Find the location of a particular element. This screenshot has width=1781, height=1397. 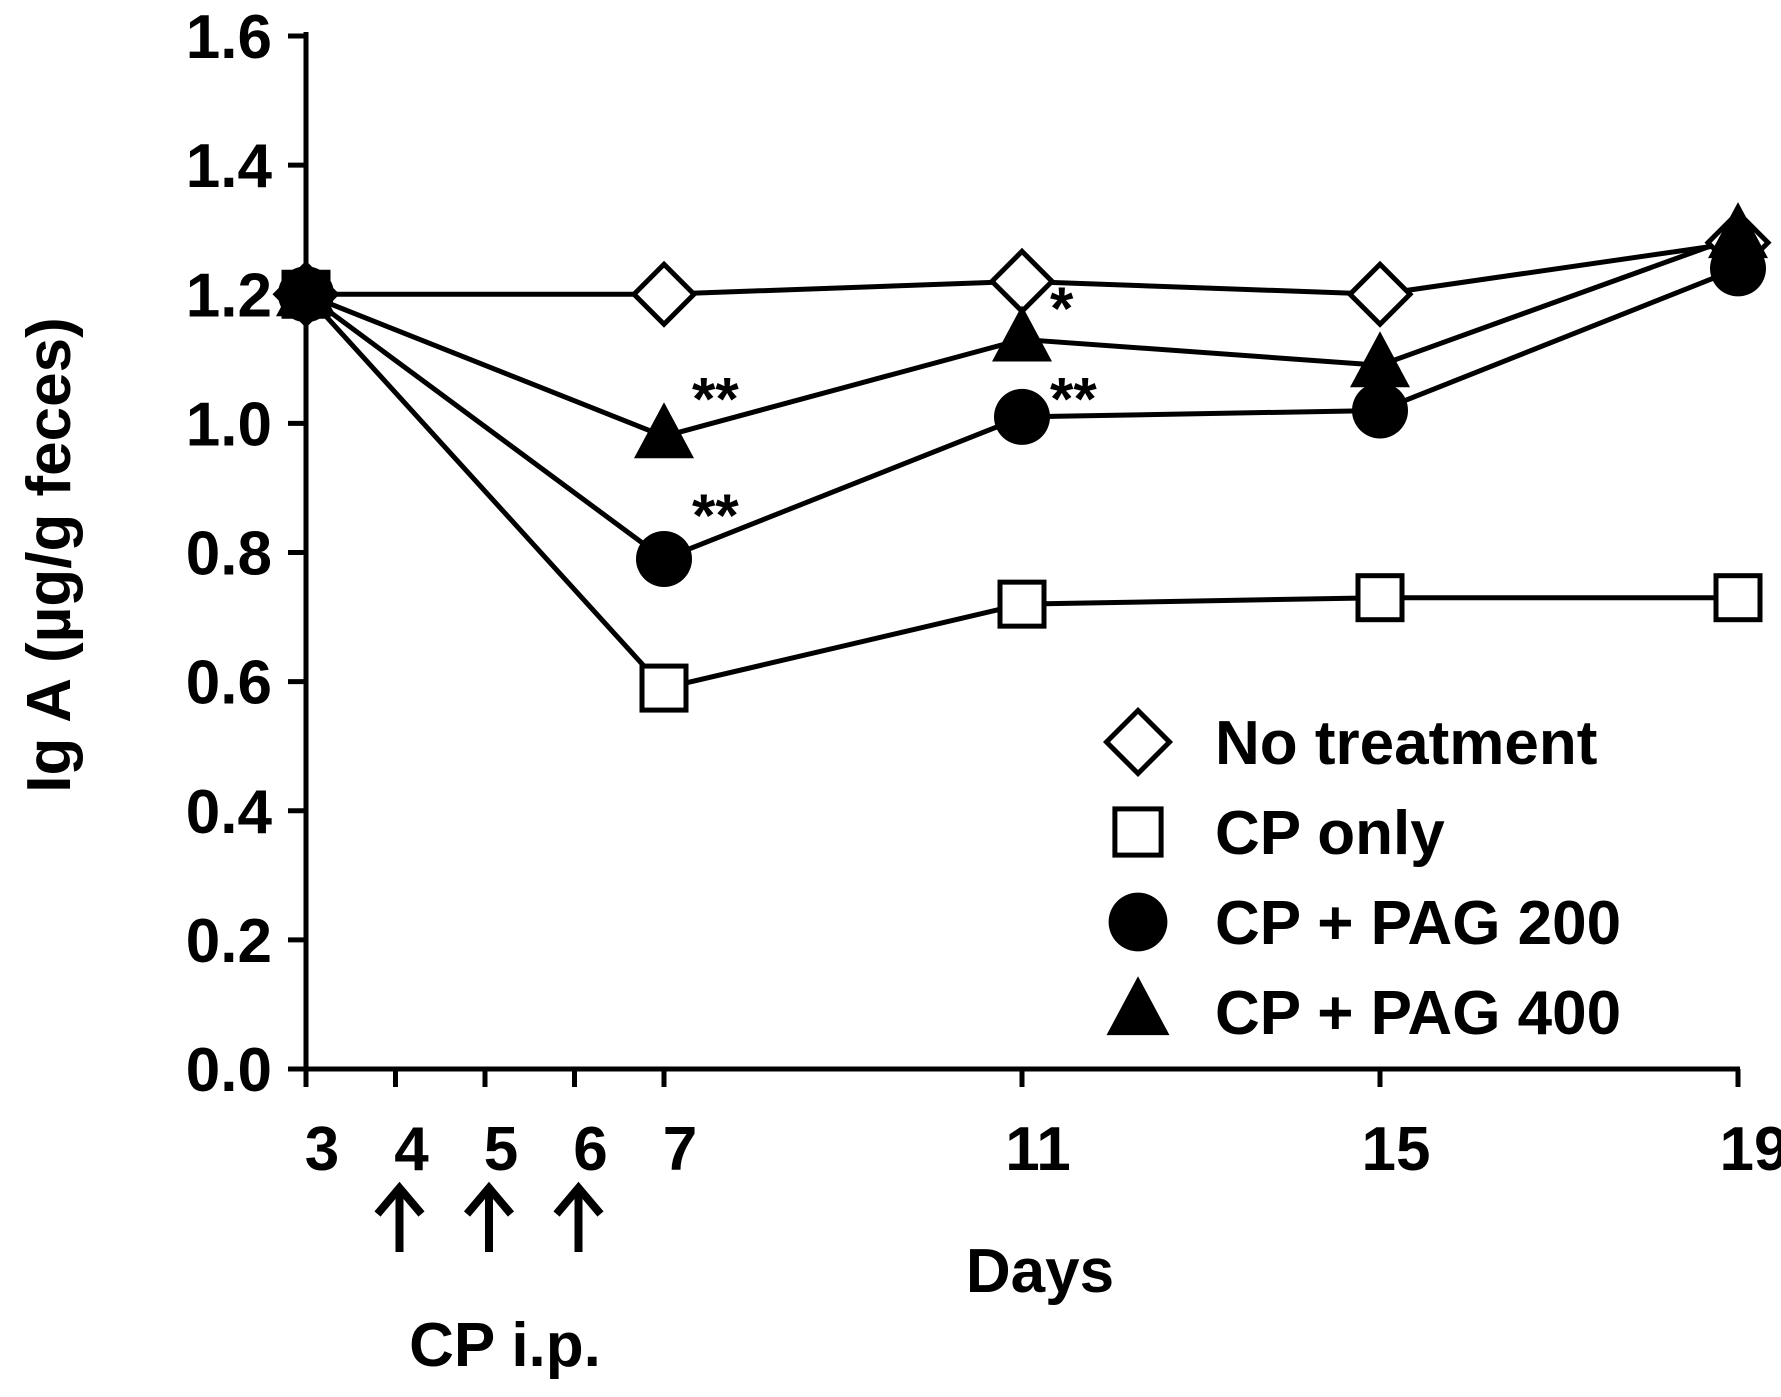

legend-item: CP only is located at coordinates (1278, 833).